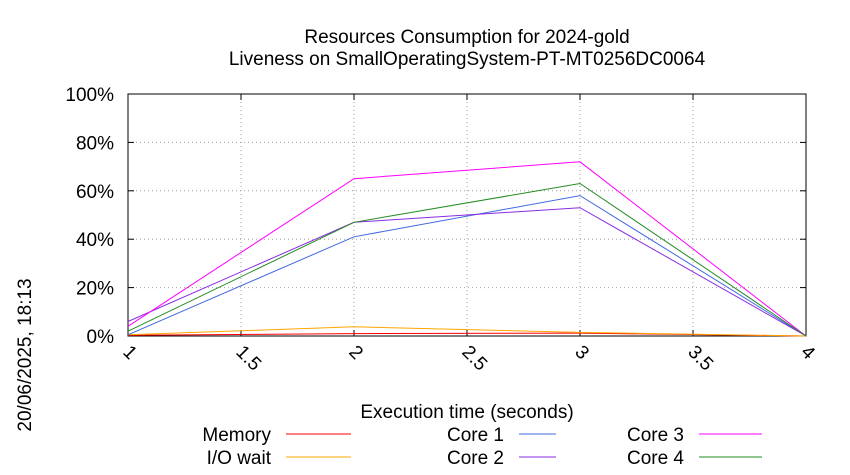 This screenshot has width=850, height=475. Describe the element at coordinates (248, 359) in the screenshot. I see `x-tick-label: 1.5` at that location.